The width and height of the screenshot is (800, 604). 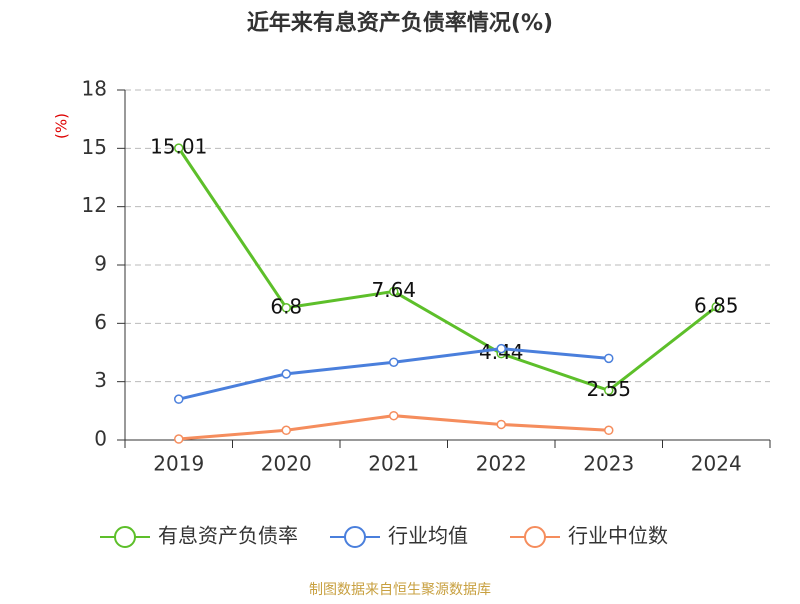 I want to click on data-label: 7.64, so click(x=393, y=290).